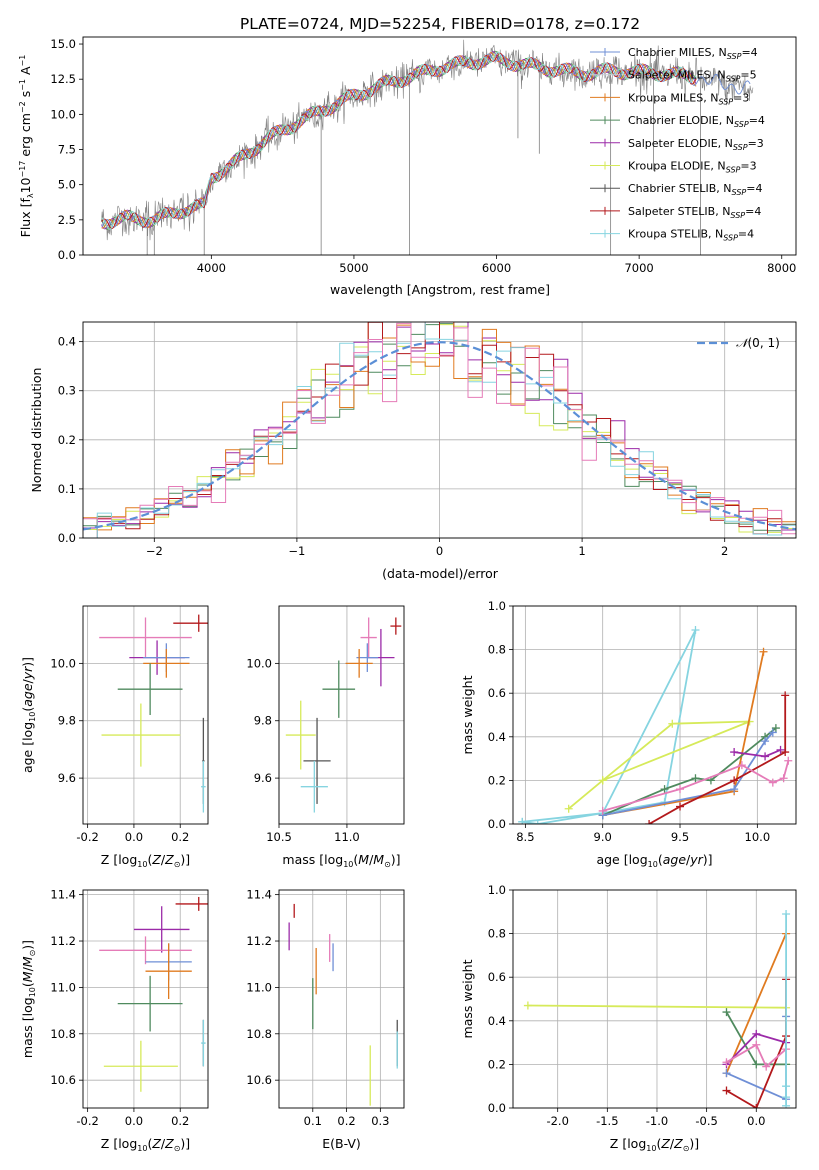  Describe the element at coordinates (67, 185) in the screenshot. I see `y-tick-label: 5.0` at that location.